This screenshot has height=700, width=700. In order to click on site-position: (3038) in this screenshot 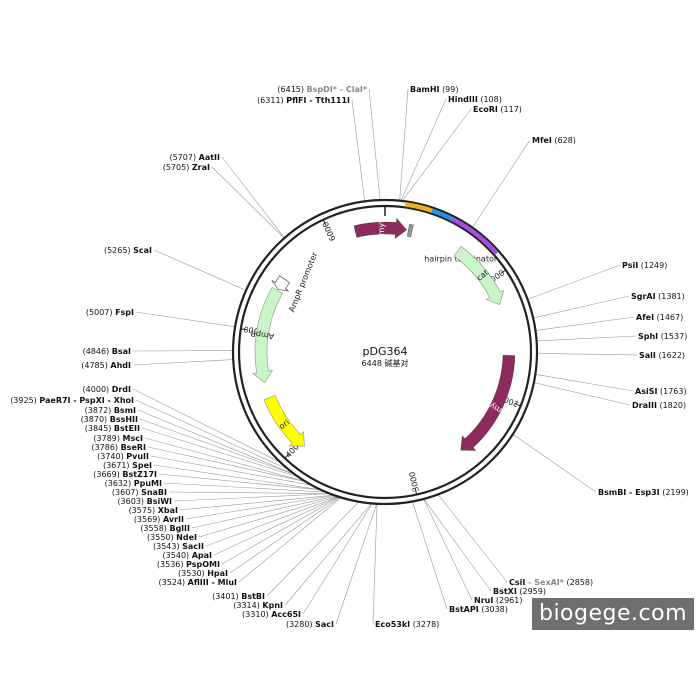, I will do `click(494, 609)`.